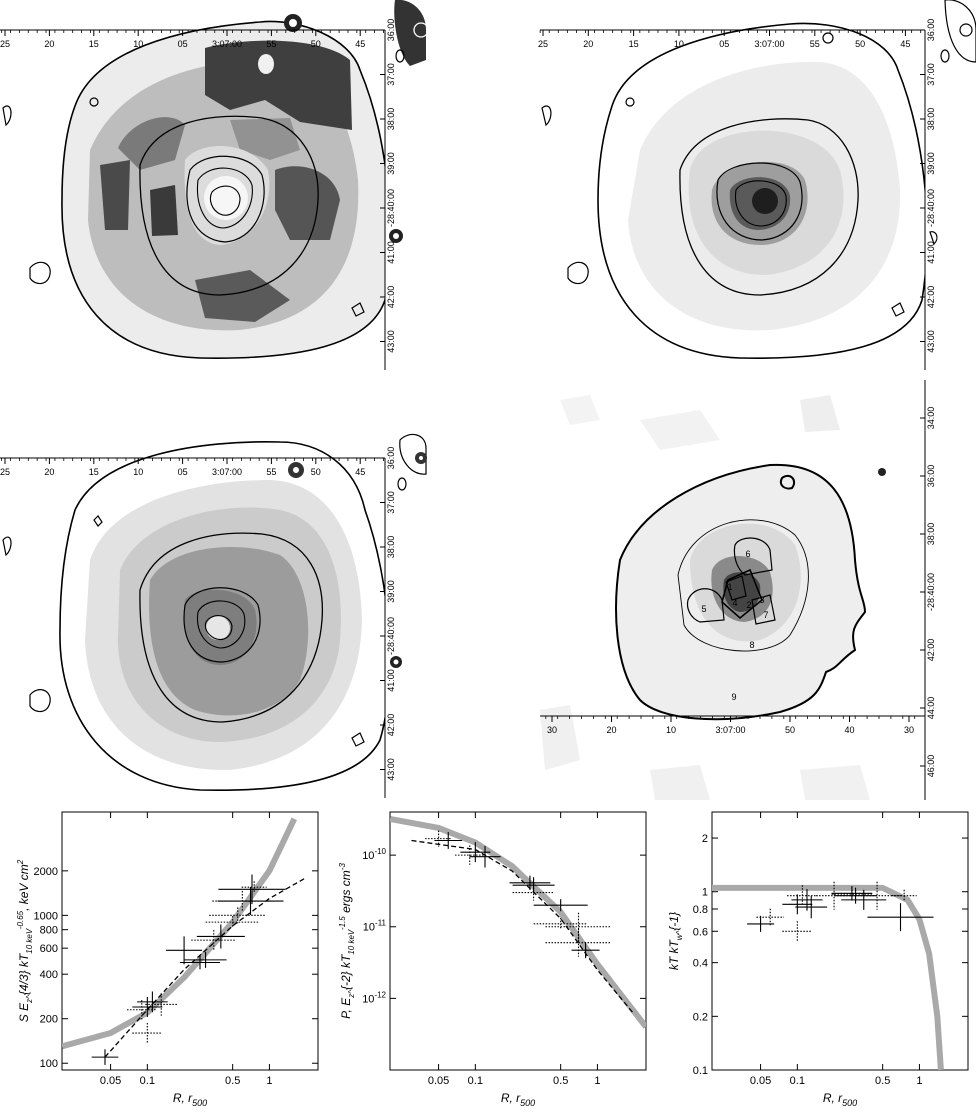 The width and height of the screenshot is (976, 1113). What do you see at coordinates (909, 730) in the screenshot?
I see `map-mr-ra-tick-label: 30` at bounding box center [909, 730].